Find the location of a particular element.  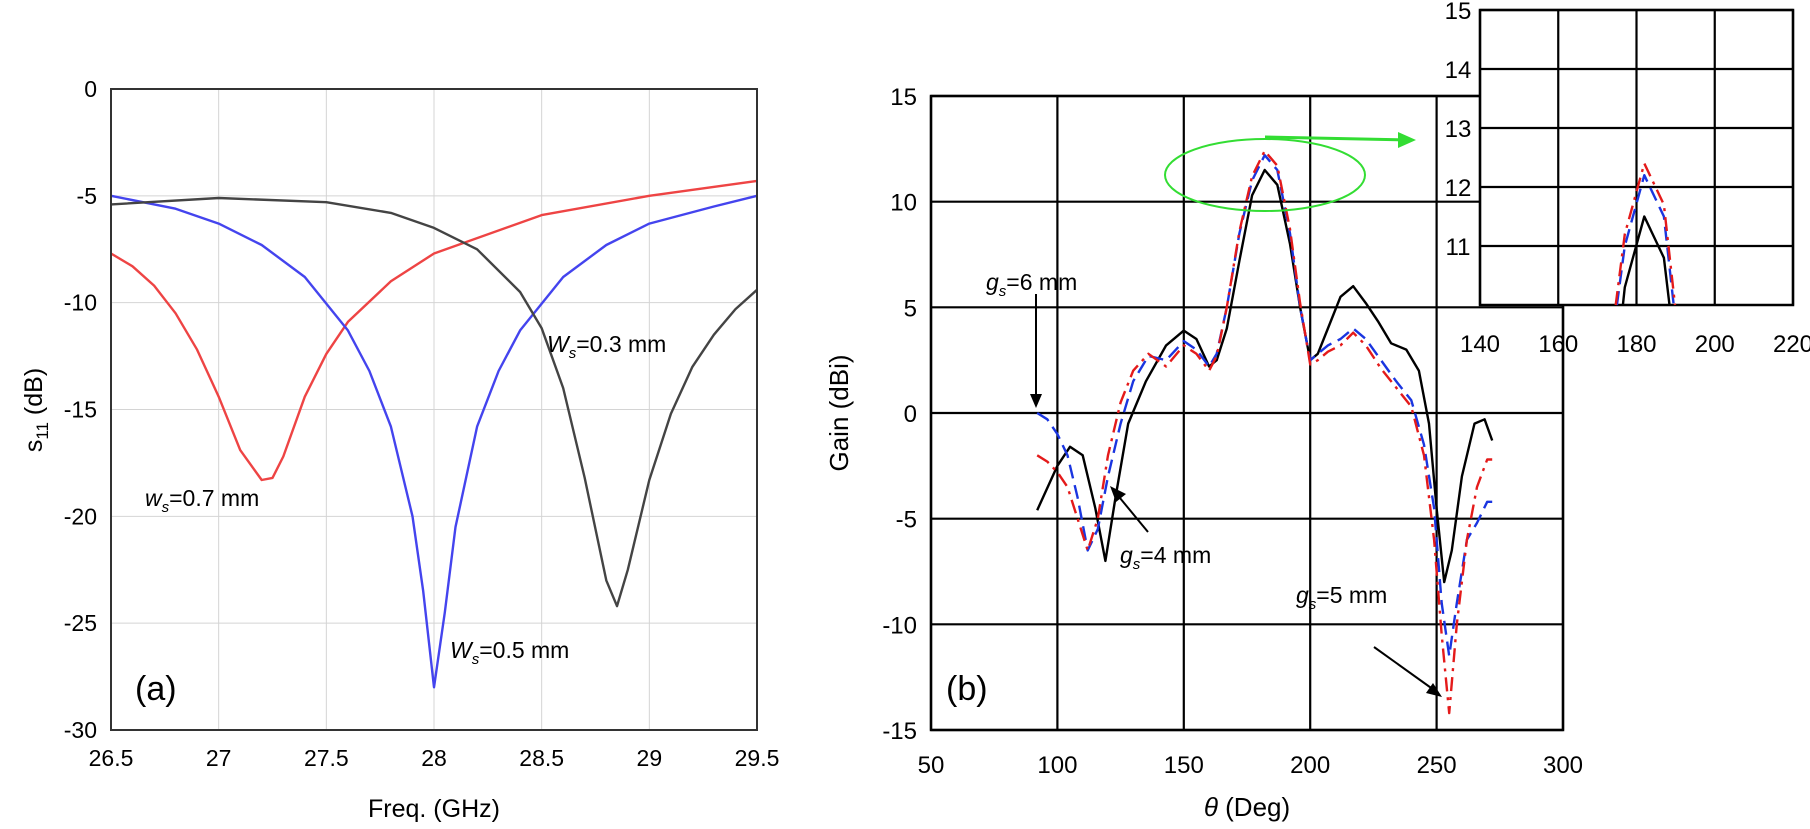

panel-b-y-tick-label: 5 is located at coordinates (910, 308).